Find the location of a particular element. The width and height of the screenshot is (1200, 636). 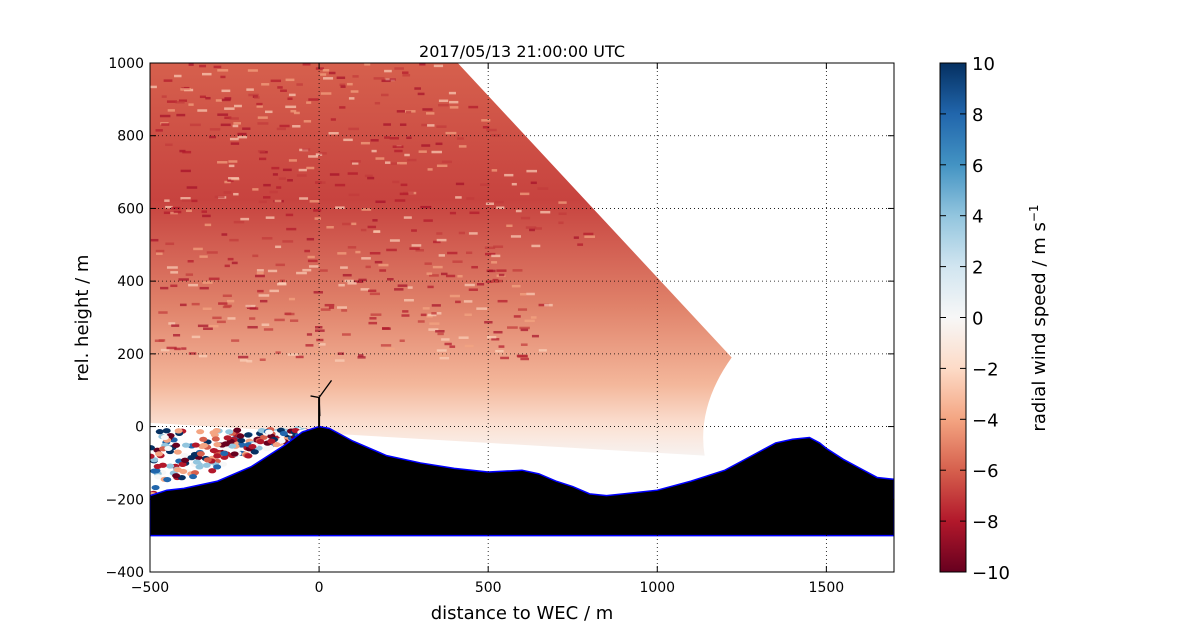

y-tick-label: 200 is located at coordinates (130, 355).